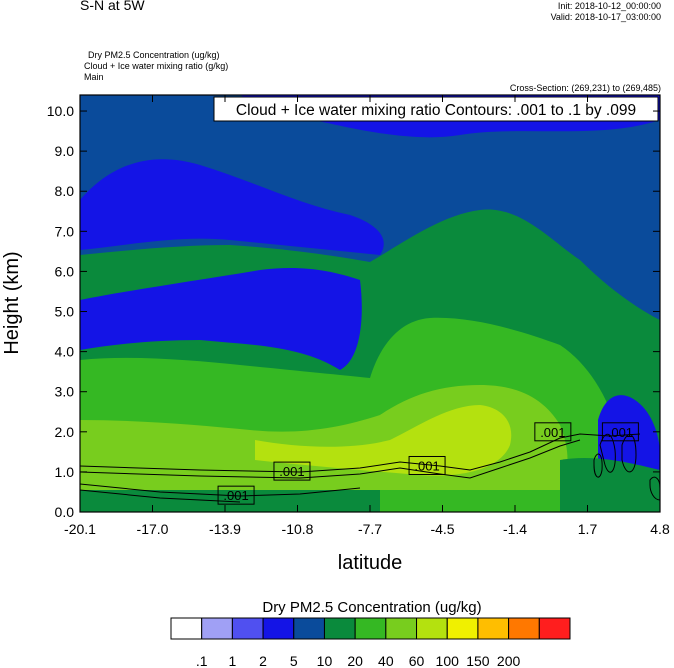 The height and width of the screenshot is (668, 674). I want to click on colorbar-label: 60, so click(417, 660).